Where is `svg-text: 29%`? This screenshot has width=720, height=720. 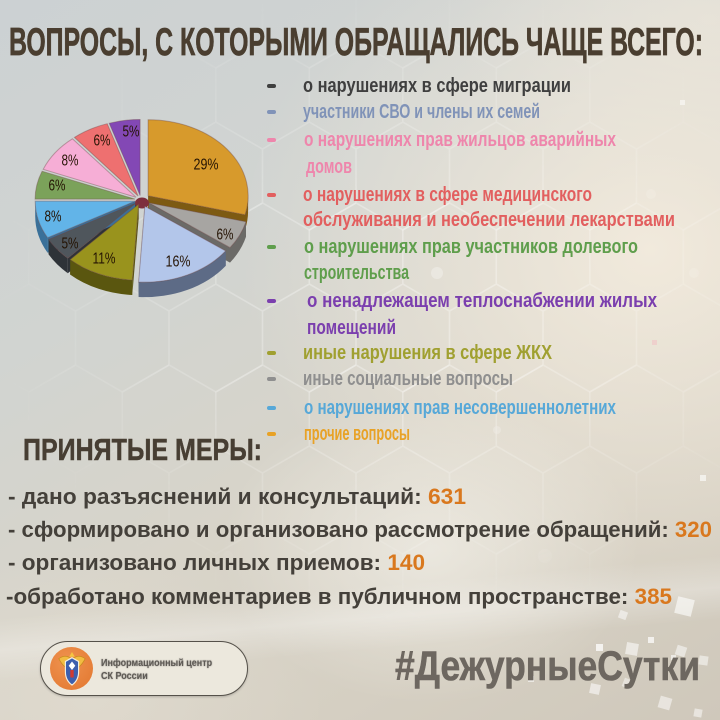 svg-text: 29% is located at coordinates (206, 165).